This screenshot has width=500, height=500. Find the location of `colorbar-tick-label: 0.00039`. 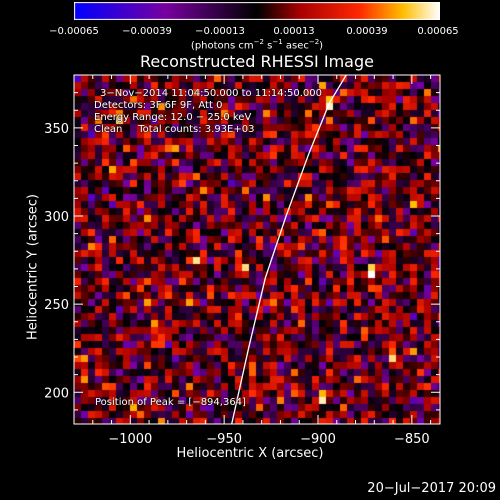

colorbar-tick-label: 0.00039 is located at coordinates (367, 31).